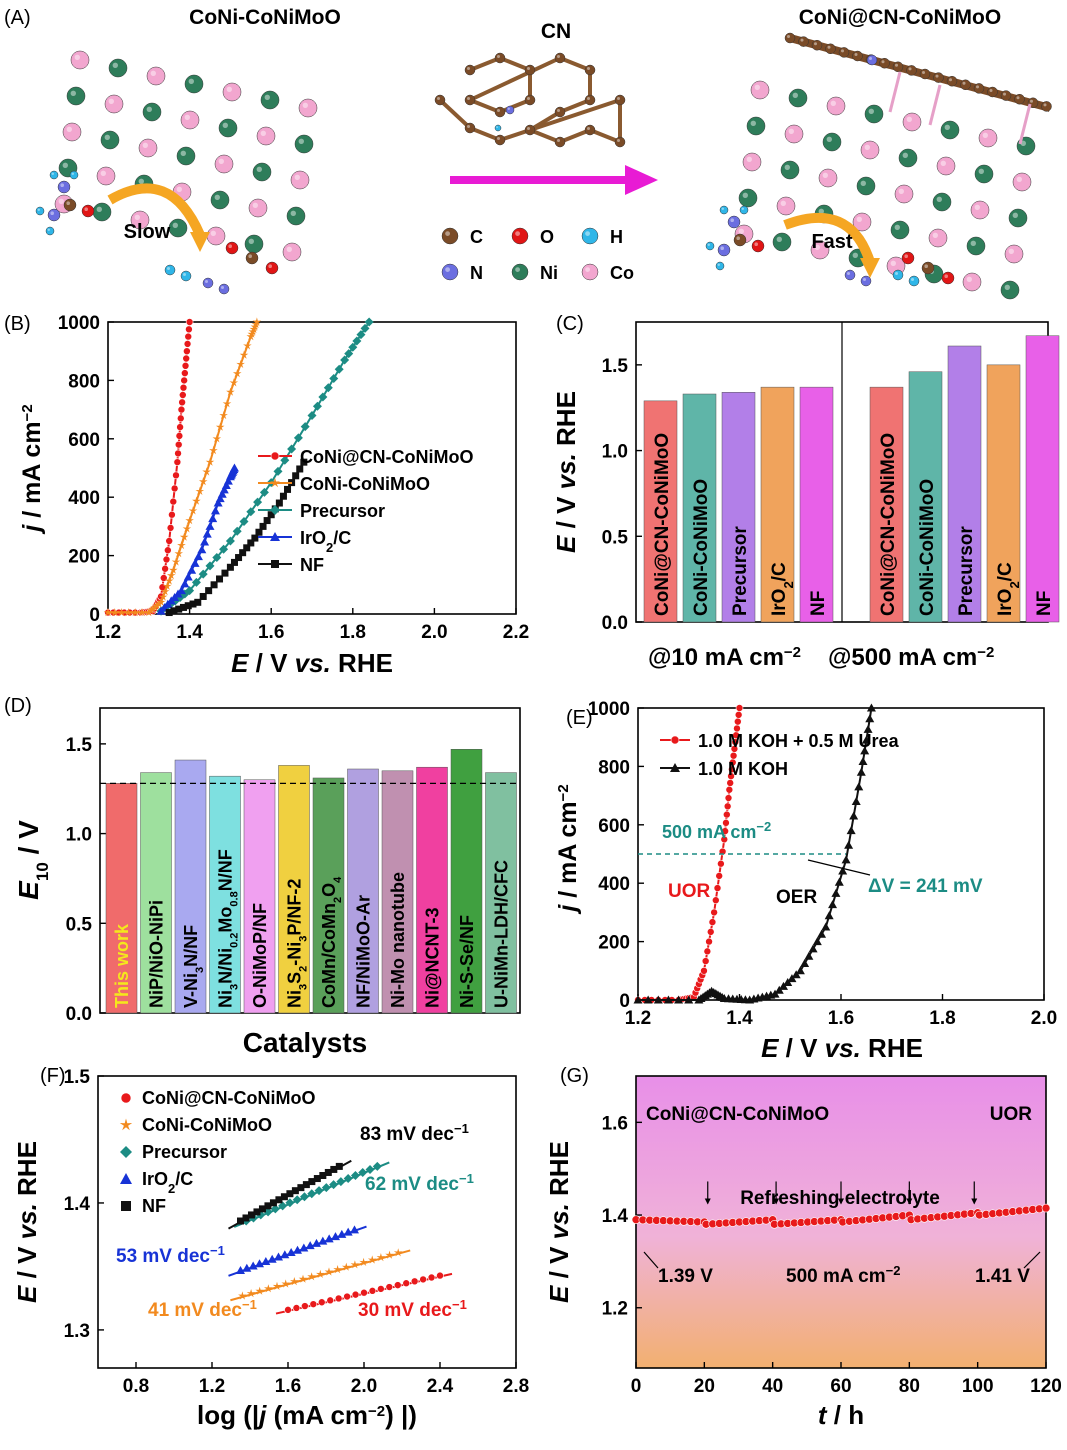 This screenshot has height=1450, width=1067. I want to click on y-tick-label: 0.5, so click(79, 924).